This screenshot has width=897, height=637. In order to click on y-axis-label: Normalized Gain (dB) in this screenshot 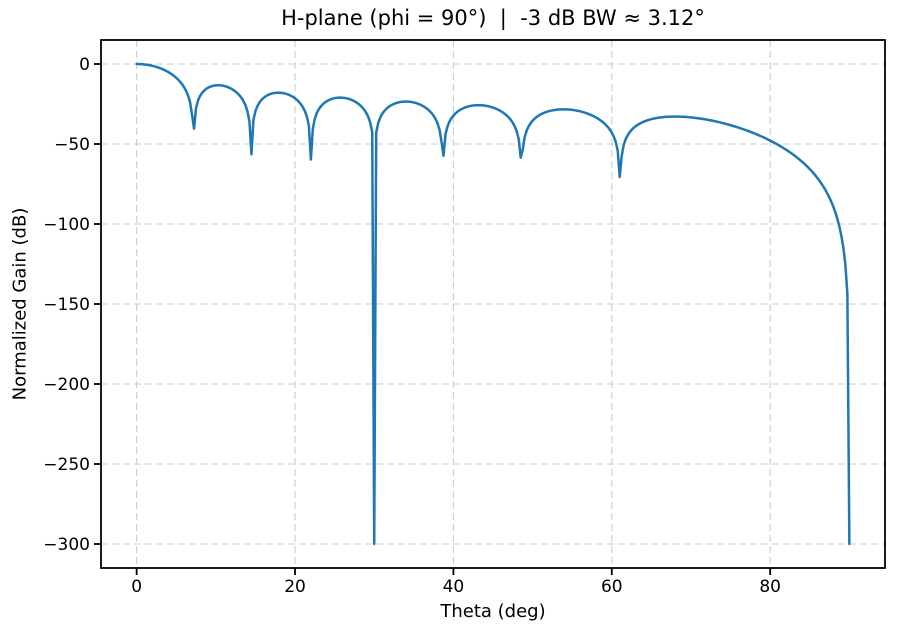, I will do `click(20, 304)`.